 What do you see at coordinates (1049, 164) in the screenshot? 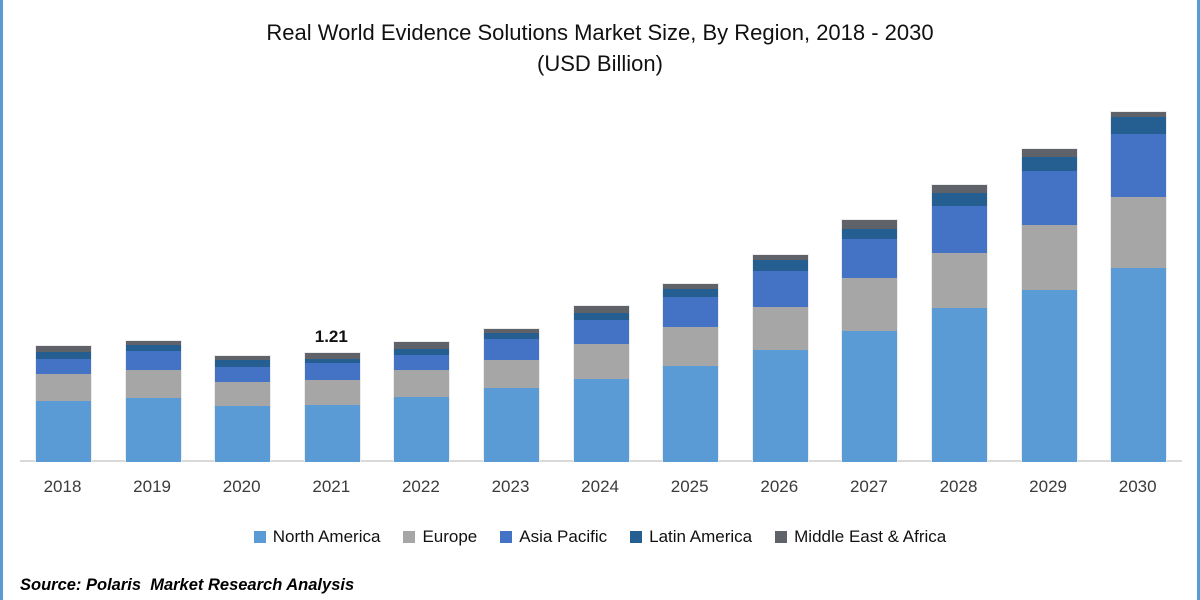
I see `segment-latin-america-2029` at bounding box center [1049, 164].